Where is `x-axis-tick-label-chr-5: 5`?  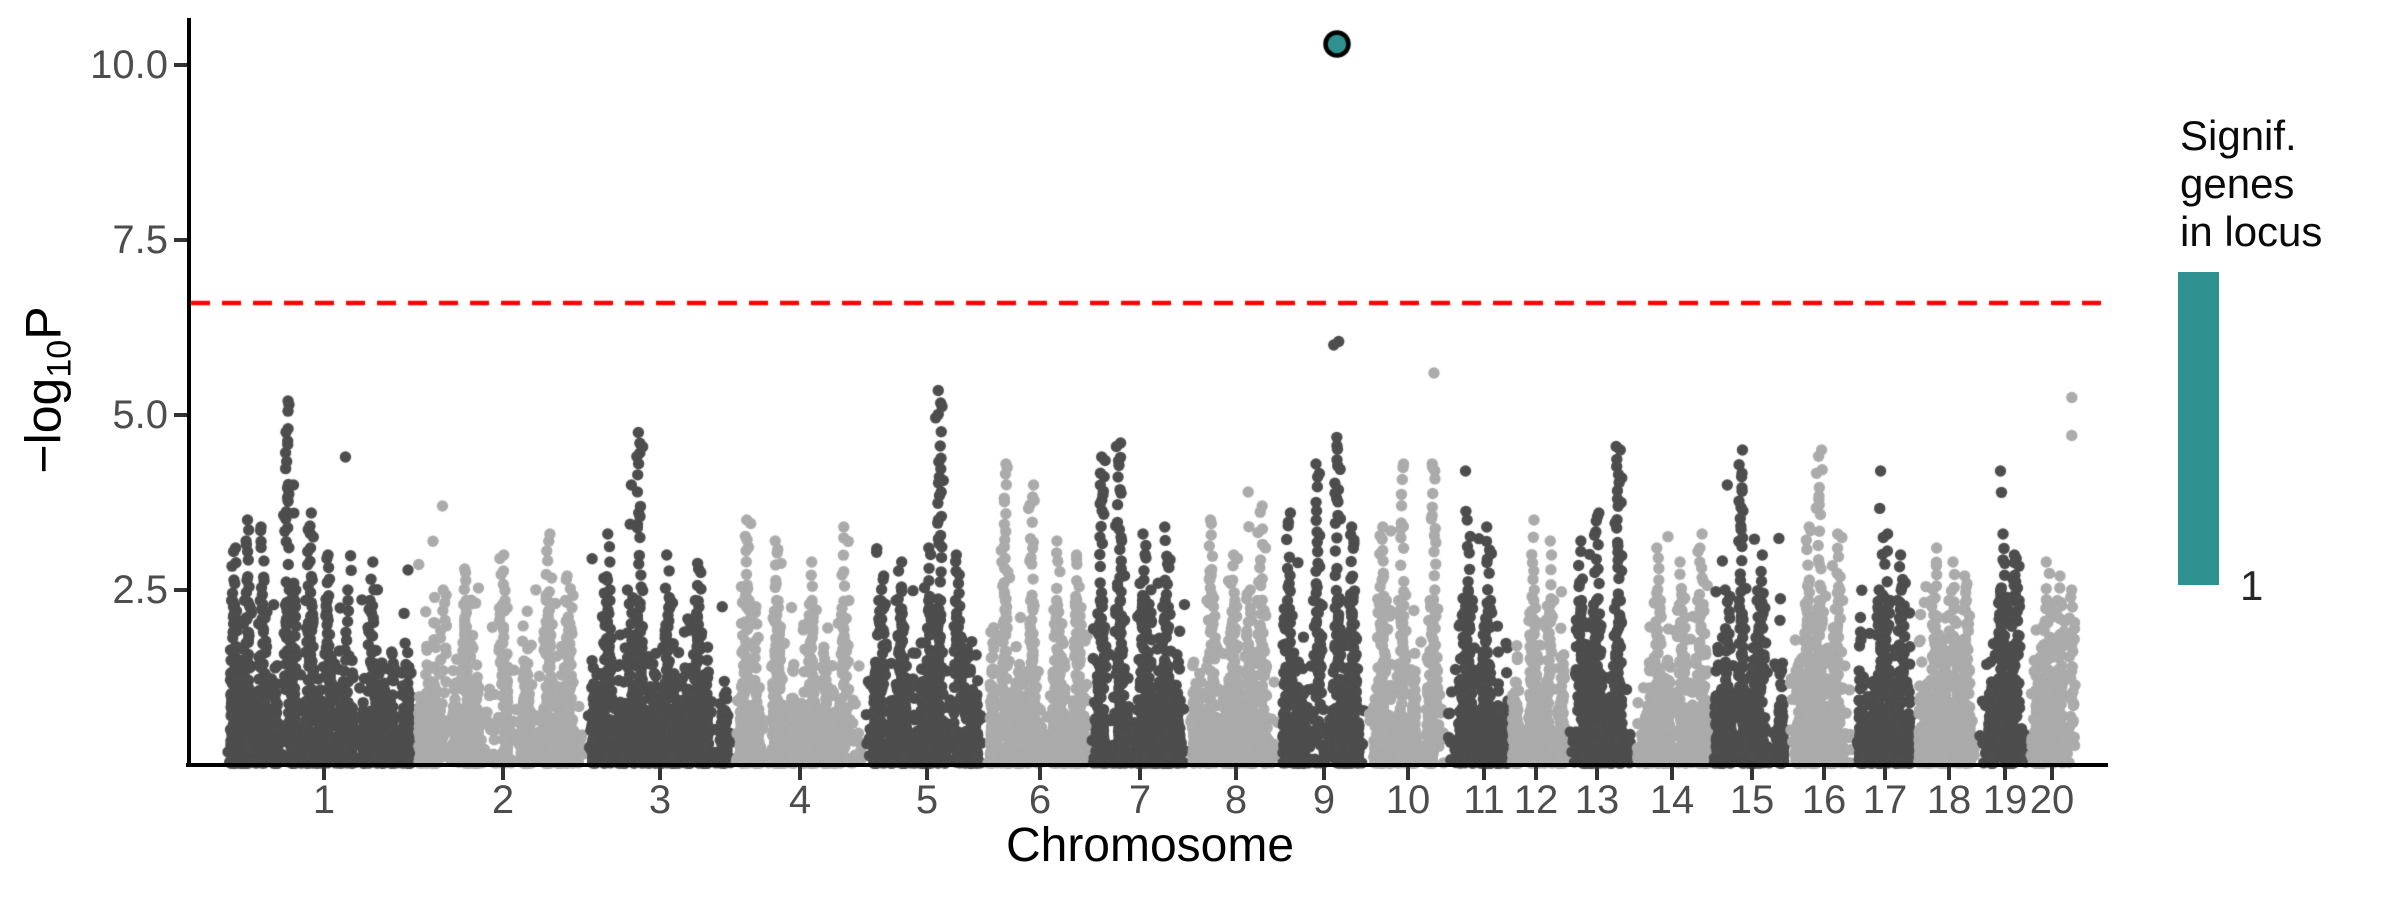
x-axis-tick-label-chr-5: 5 is located at coordinates (927, 800).